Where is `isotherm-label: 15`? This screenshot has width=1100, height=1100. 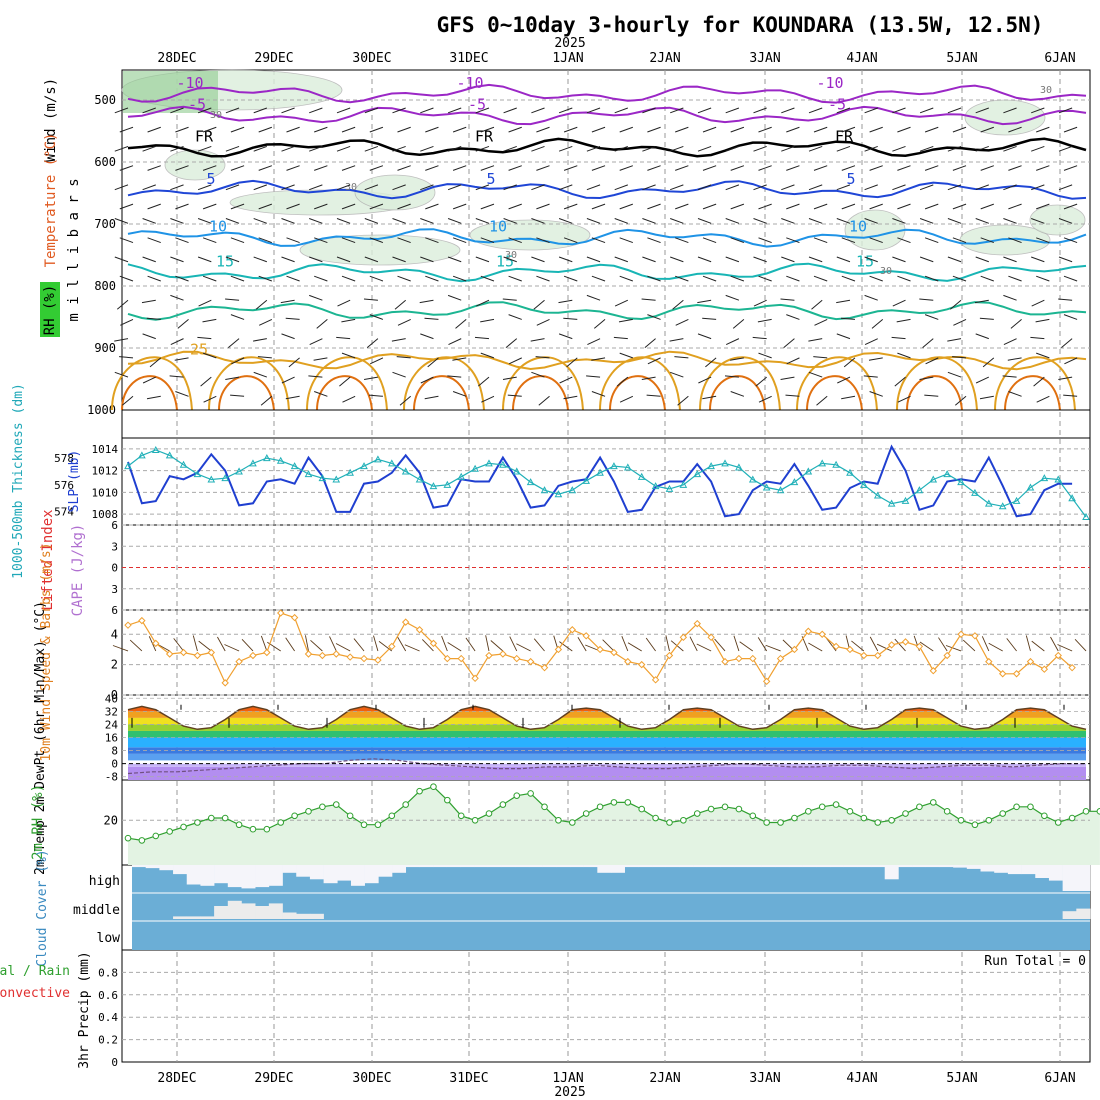 isotherm-label: 15 is located at coordinates (505, 261).